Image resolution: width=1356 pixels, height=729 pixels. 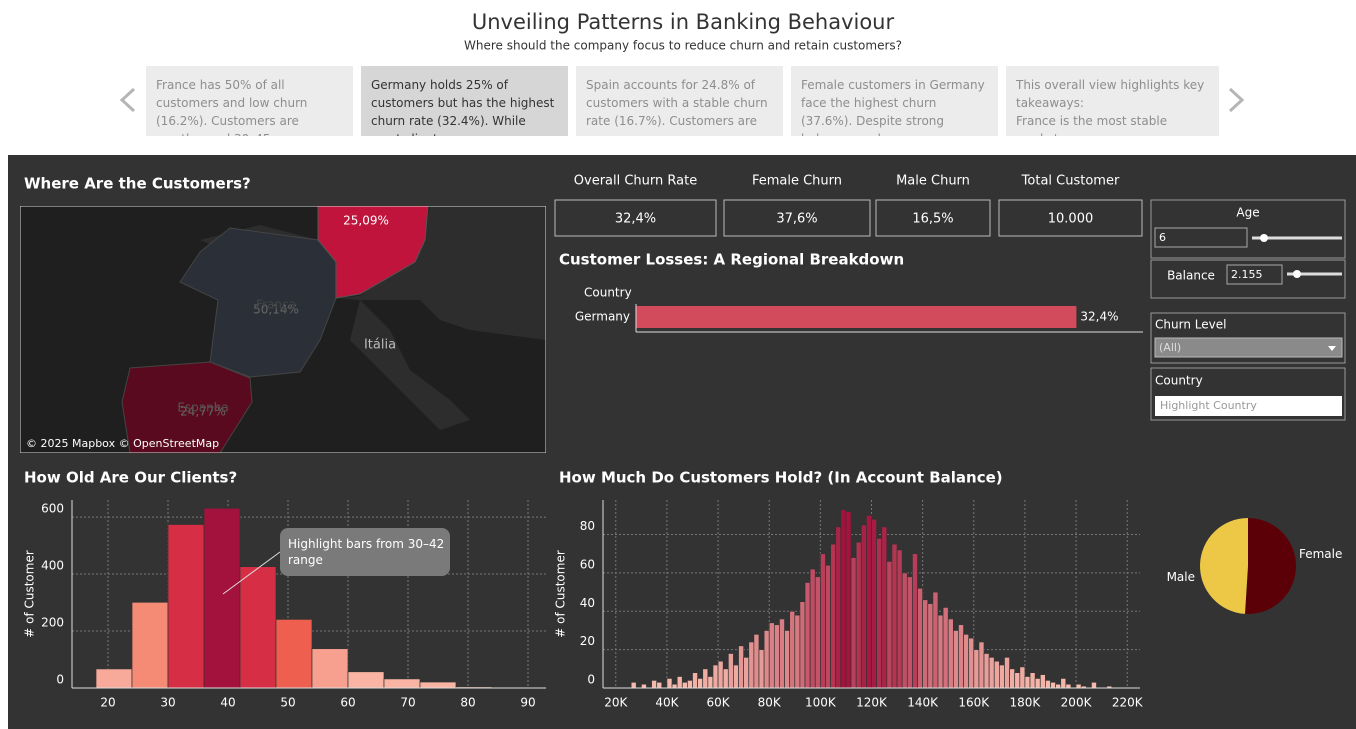 I want to click on age-input, so click(x=1201, y=237).